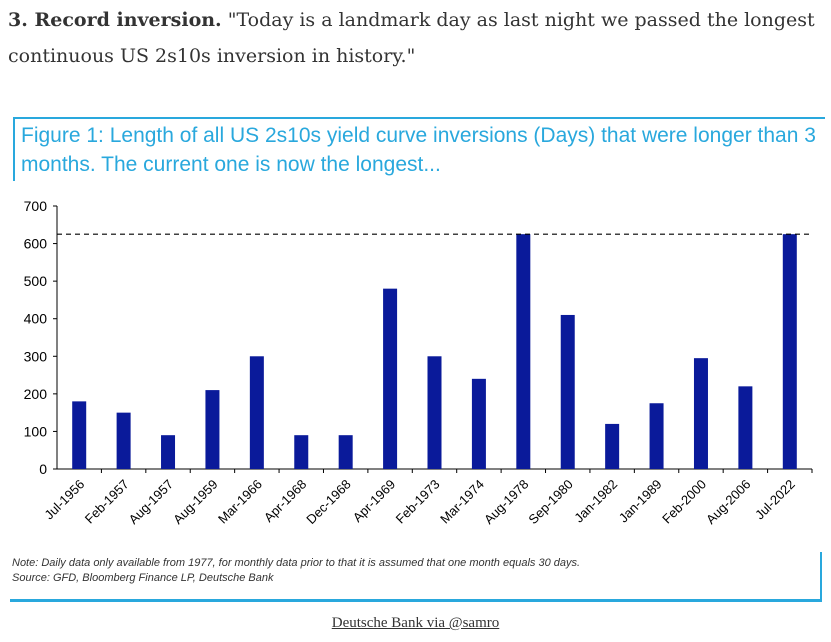 This screenshot has height=642, width=831. Describe the element at coordinates (523, 351) in the screenshot. I see `bar-Aug-1978` at that location.